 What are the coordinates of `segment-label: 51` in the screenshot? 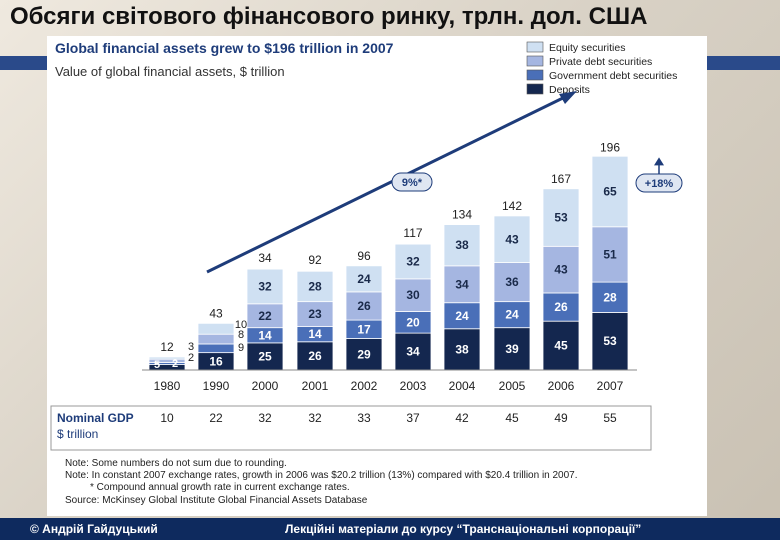 It's located at (610, 254).